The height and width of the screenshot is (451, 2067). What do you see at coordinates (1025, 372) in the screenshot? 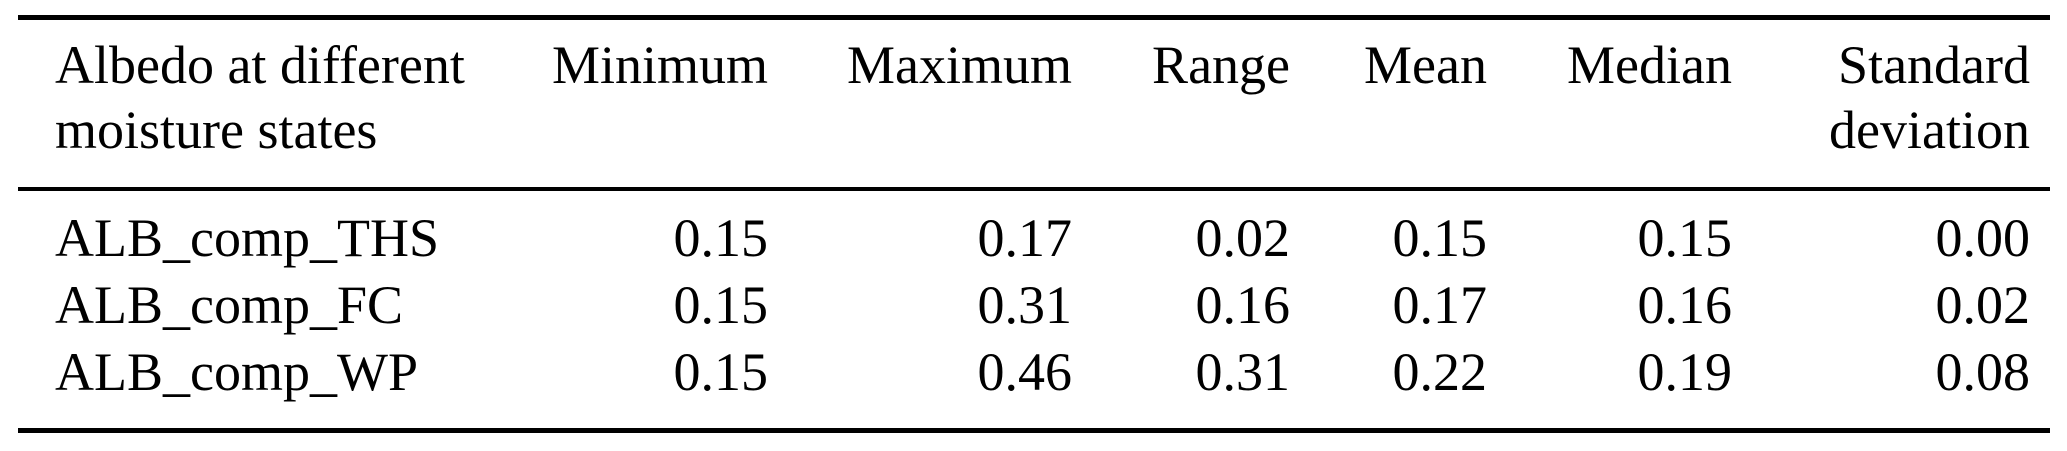
I see `cell-maximum: 0.46` at bounding box center [1025, 372].